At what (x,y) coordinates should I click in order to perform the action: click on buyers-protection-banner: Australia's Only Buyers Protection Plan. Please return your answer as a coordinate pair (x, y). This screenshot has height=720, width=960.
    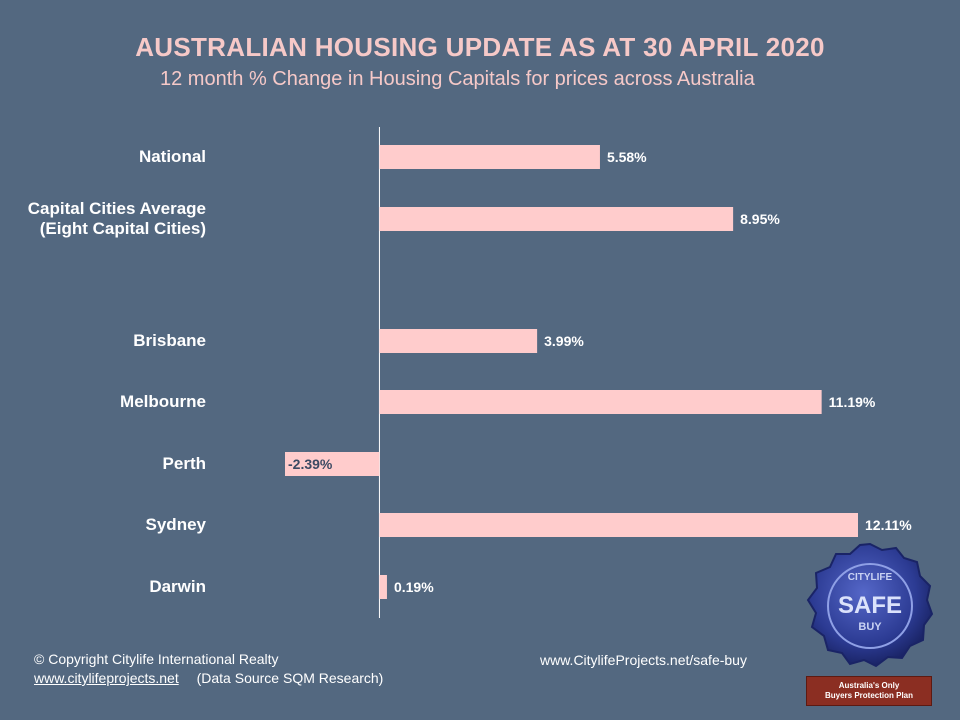
    Looking at the image, I should click on (869, 691).